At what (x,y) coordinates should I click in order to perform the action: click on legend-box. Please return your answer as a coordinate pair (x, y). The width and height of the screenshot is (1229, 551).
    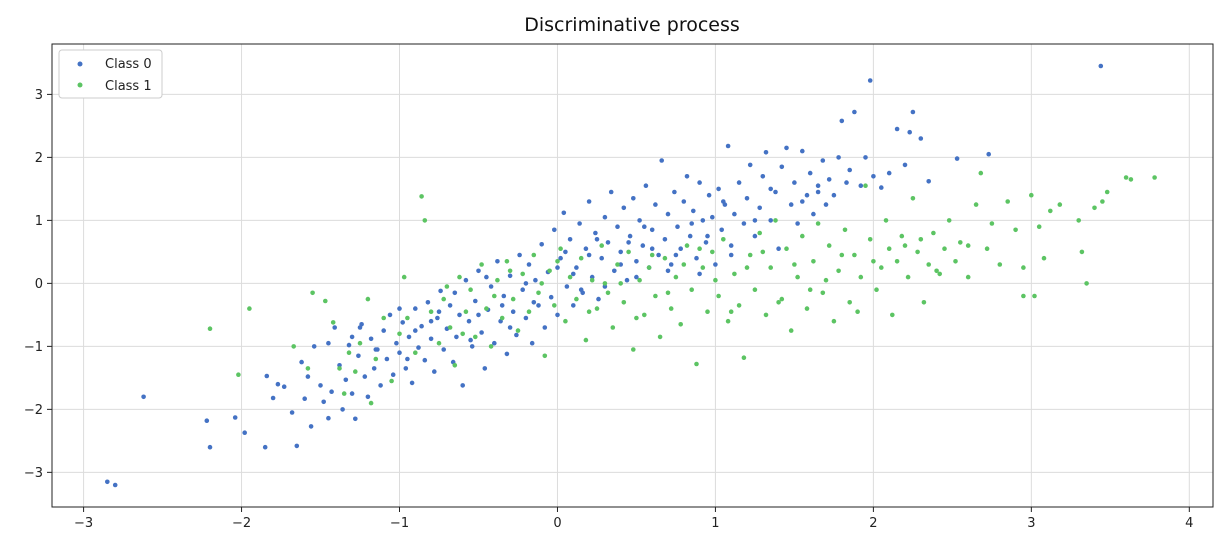
    Looking at the image, I should click on (110, 74).